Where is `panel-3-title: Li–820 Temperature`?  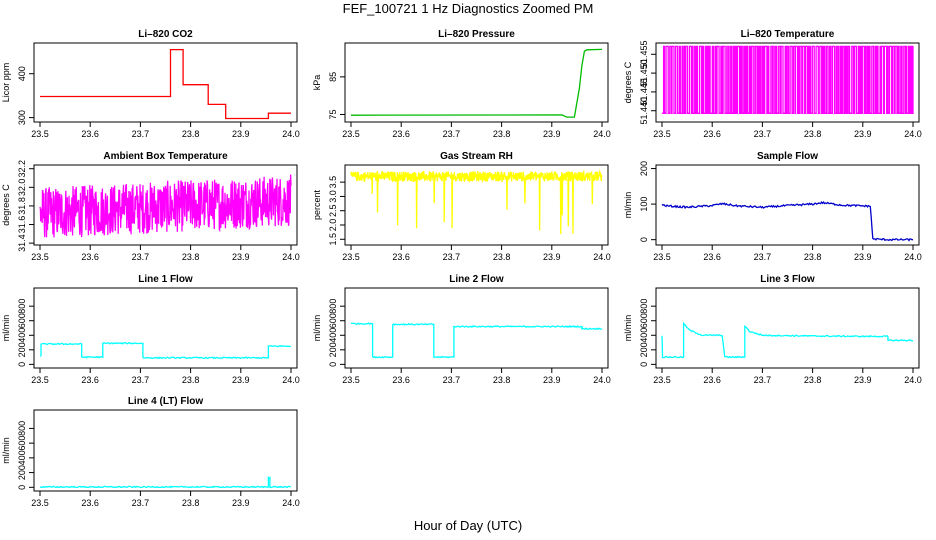 panel-3-title: Li–820 Temperature is located at coordinates (788, 34).